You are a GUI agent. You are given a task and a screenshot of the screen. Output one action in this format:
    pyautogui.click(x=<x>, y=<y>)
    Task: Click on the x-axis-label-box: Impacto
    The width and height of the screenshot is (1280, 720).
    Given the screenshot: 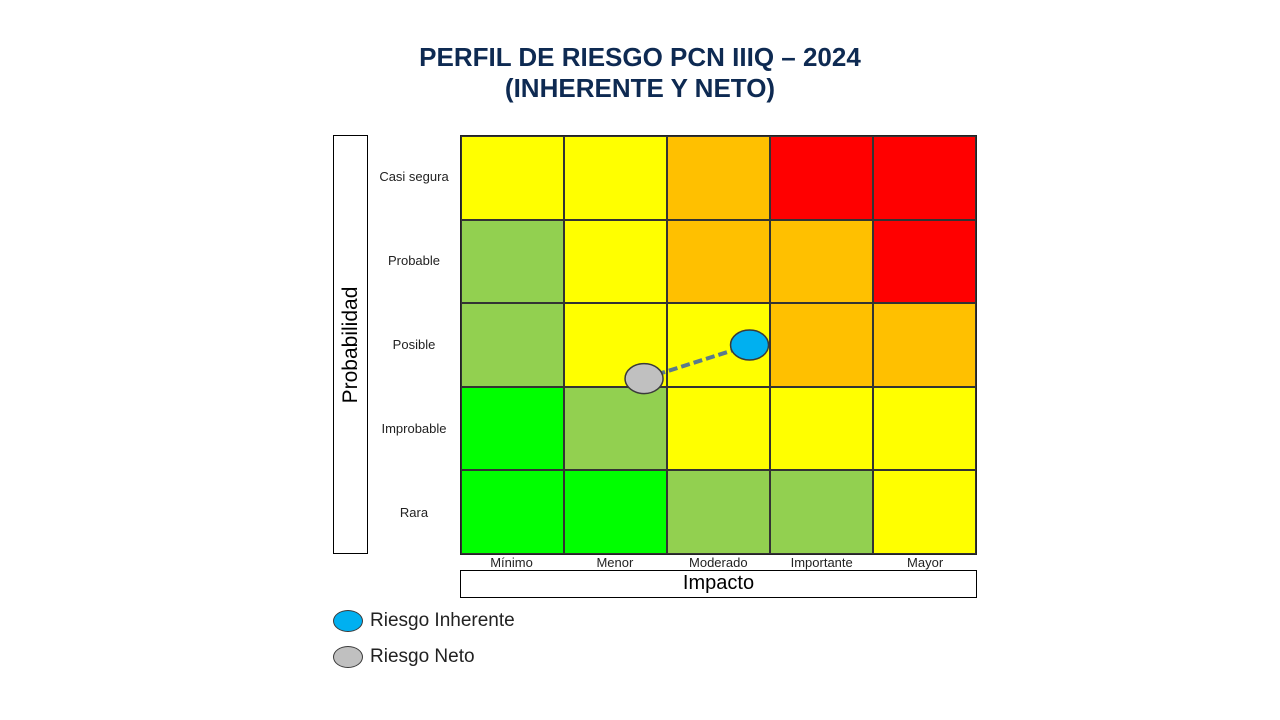 What is the action you would take?
    pyautogui.click(x=718, y=584)
    